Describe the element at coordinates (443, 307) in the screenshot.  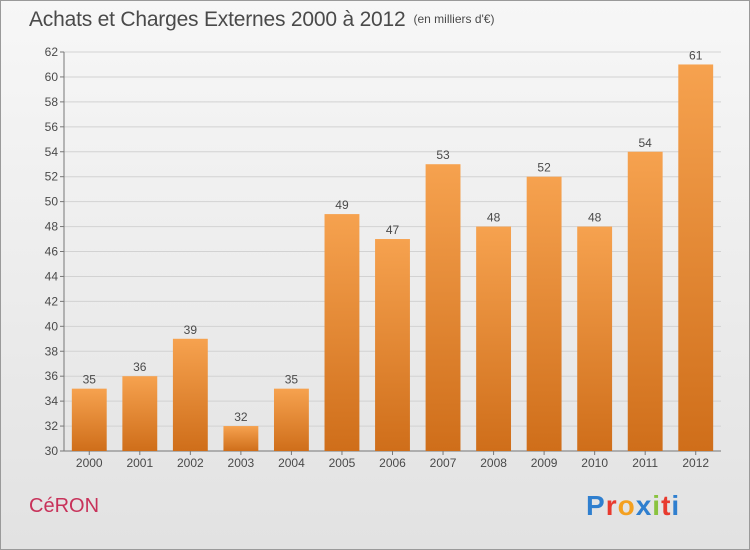
I see `bar-2007` at that location.